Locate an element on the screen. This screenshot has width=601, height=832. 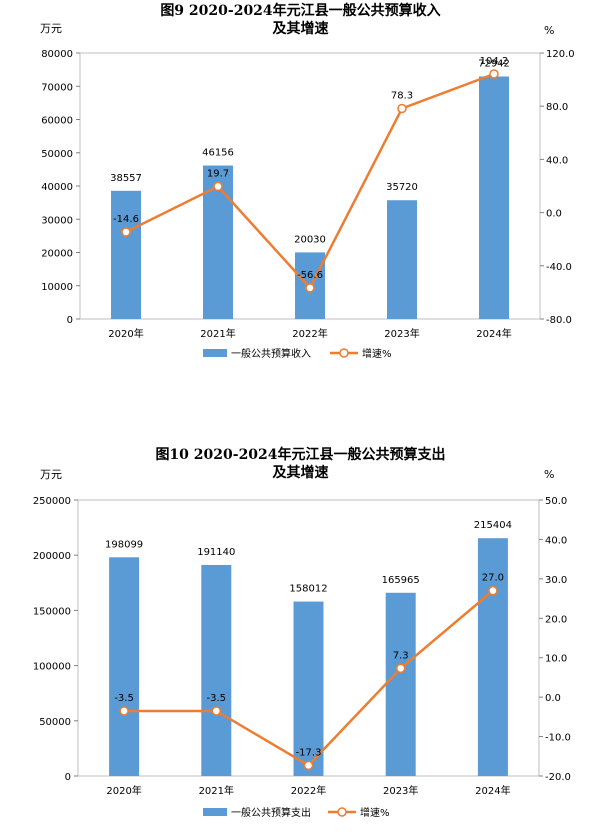
right-tick-label: -80.0 is located at coordinates (559, 320).